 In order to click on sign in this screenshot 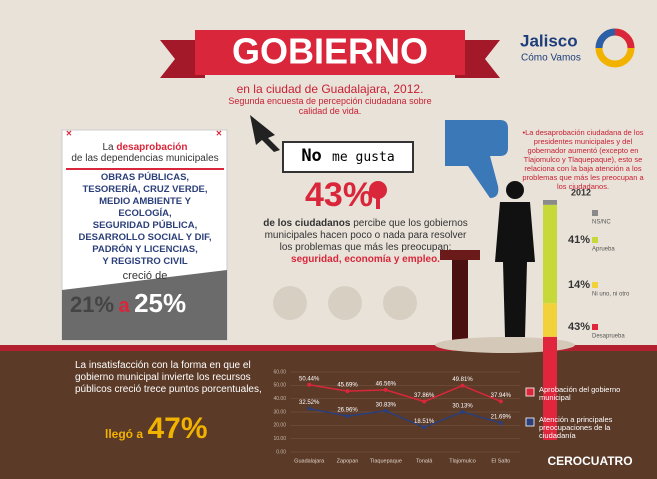, I will do `click(348, 157)`.